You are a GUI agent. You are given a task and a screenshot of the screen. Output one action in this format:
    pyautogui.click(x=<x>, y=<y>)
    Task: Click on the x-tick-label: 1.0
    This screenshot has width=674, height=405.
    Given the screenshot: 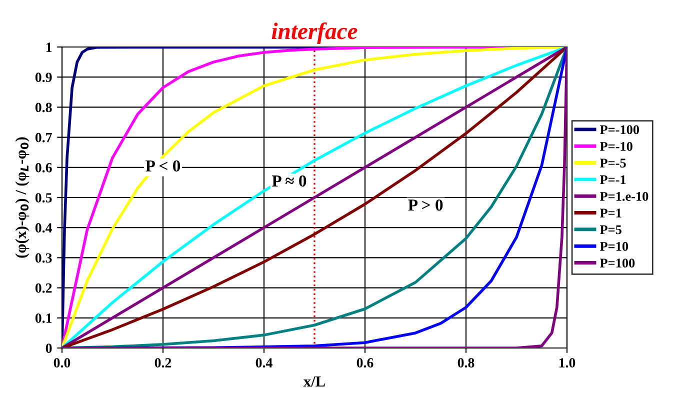 What is the action you would take?
    pyautogui.click(x=567, y=363)
    